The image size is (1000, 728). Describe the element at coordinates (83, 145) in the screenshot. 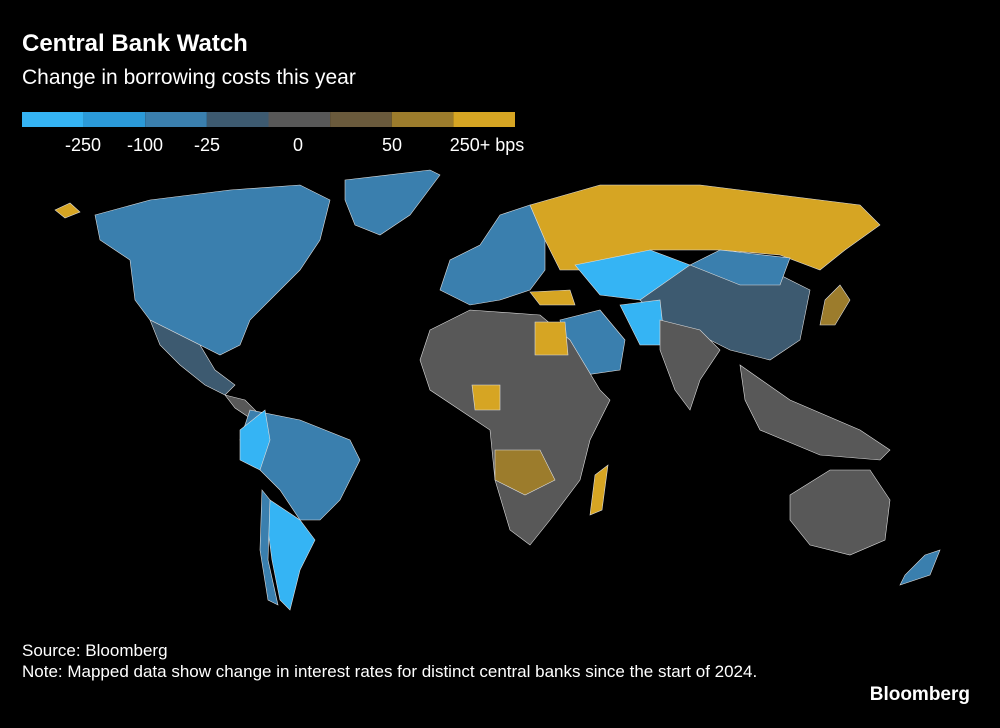

I see `legend-label: -250` at that location.